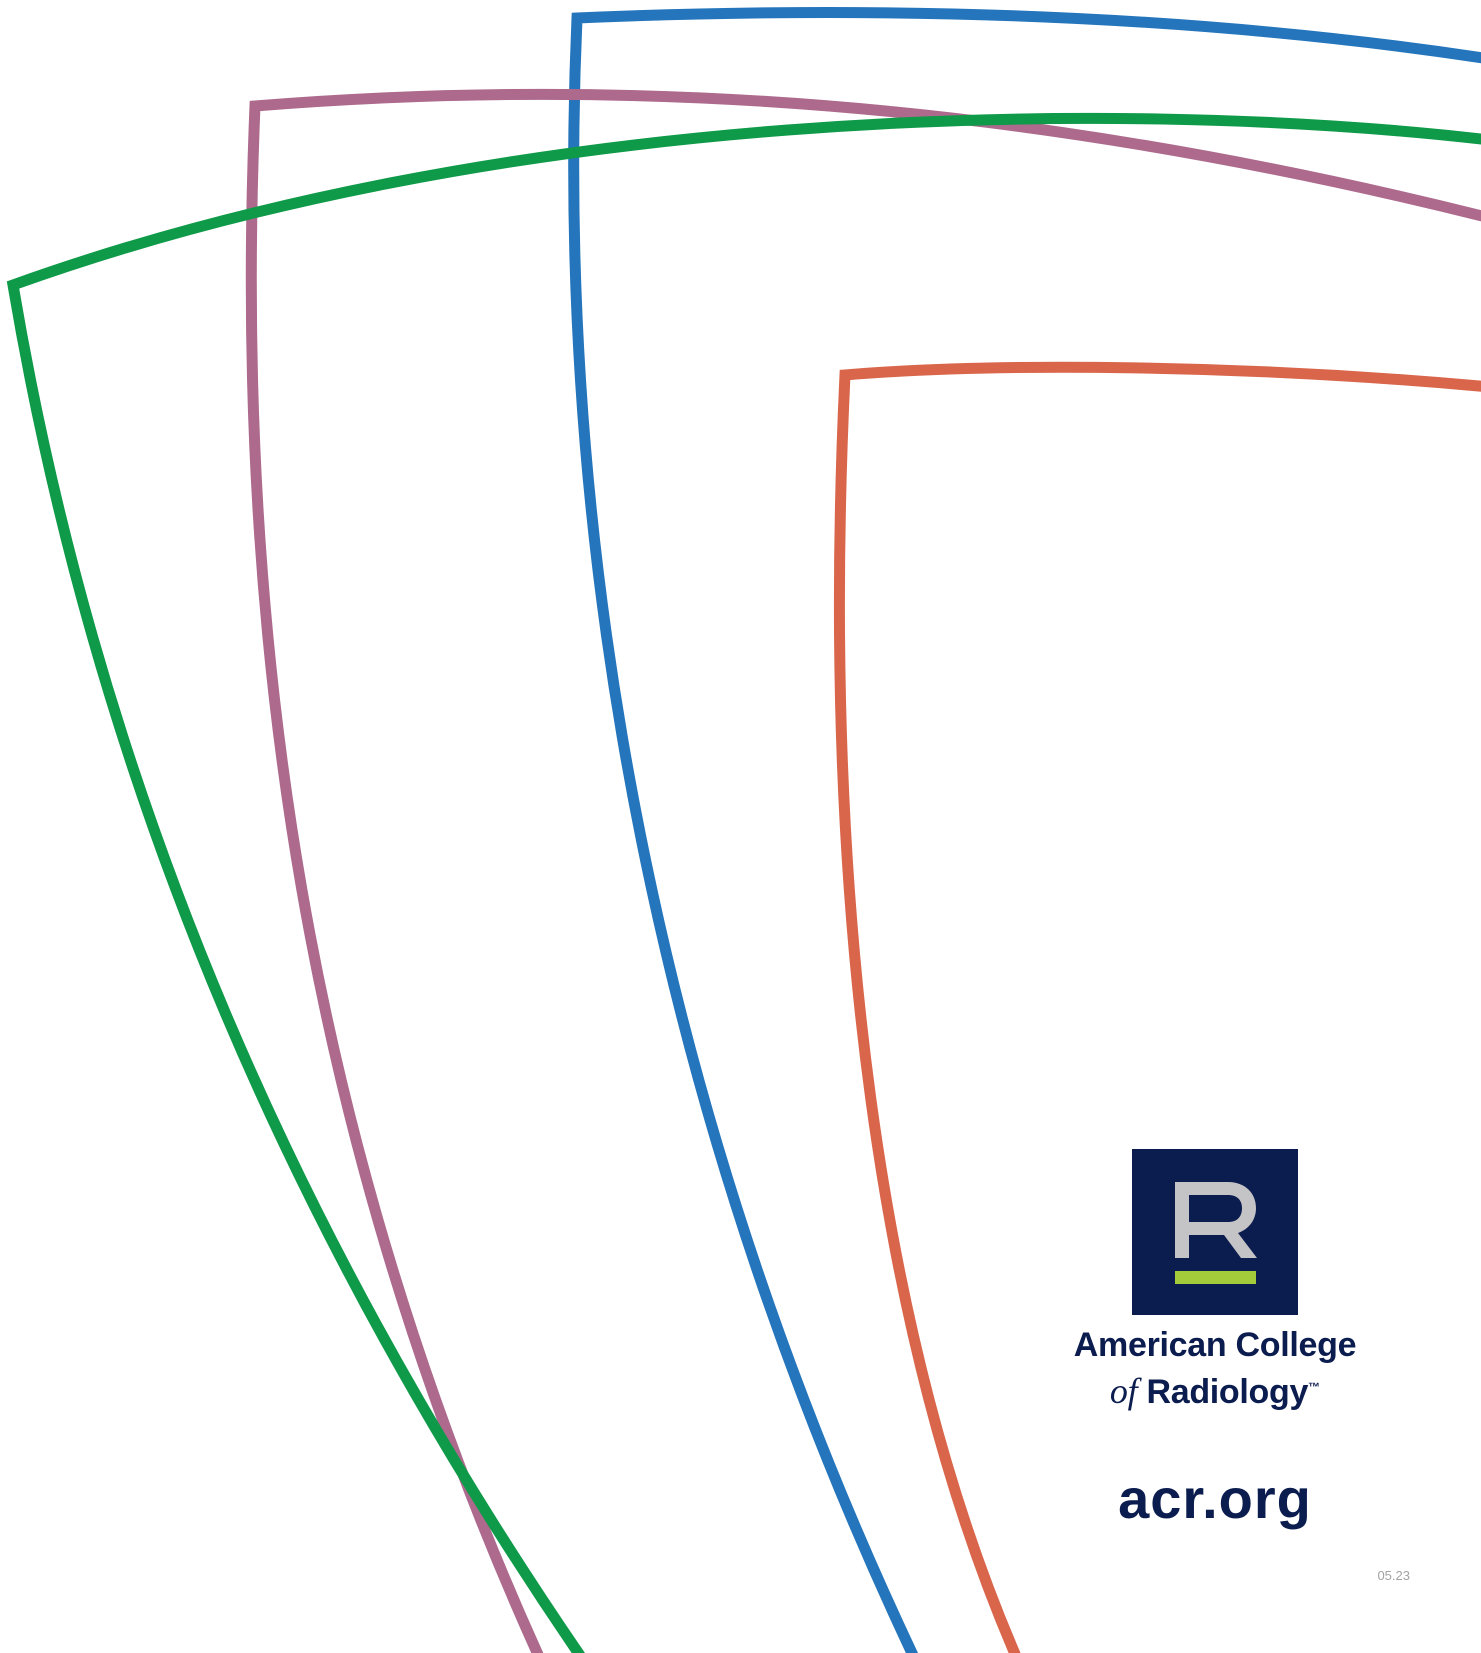 The height and width of the screenshot is (1653, 1481). What do you see at coordinates (1215, 1498) in the screenshot?
I see `website-url: acr.org` at bounding box center [1215, 1498].